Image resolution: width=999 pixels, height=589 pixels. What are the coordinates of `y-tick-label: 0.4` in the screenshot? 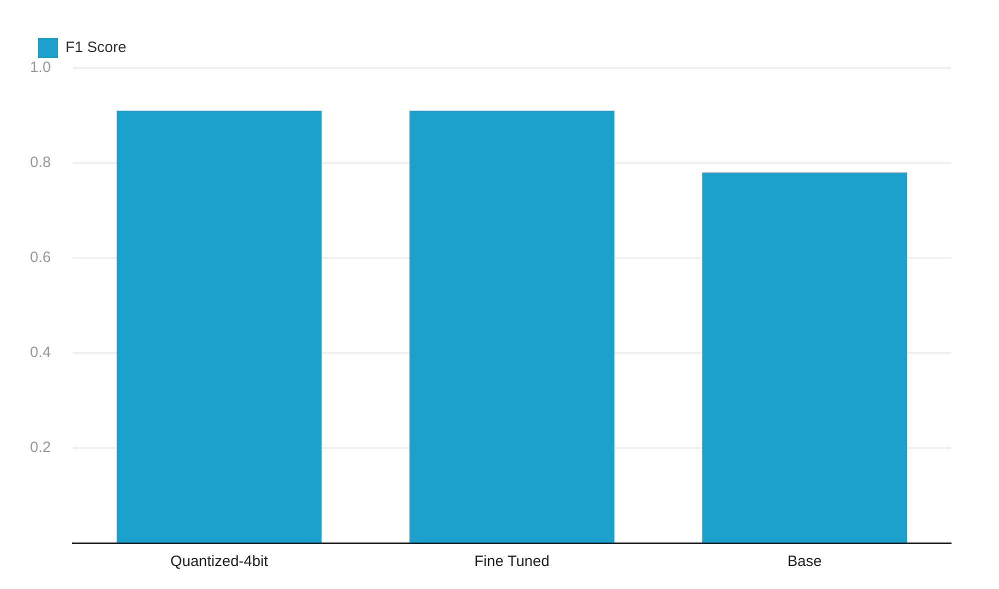 It's located at (40, 353).